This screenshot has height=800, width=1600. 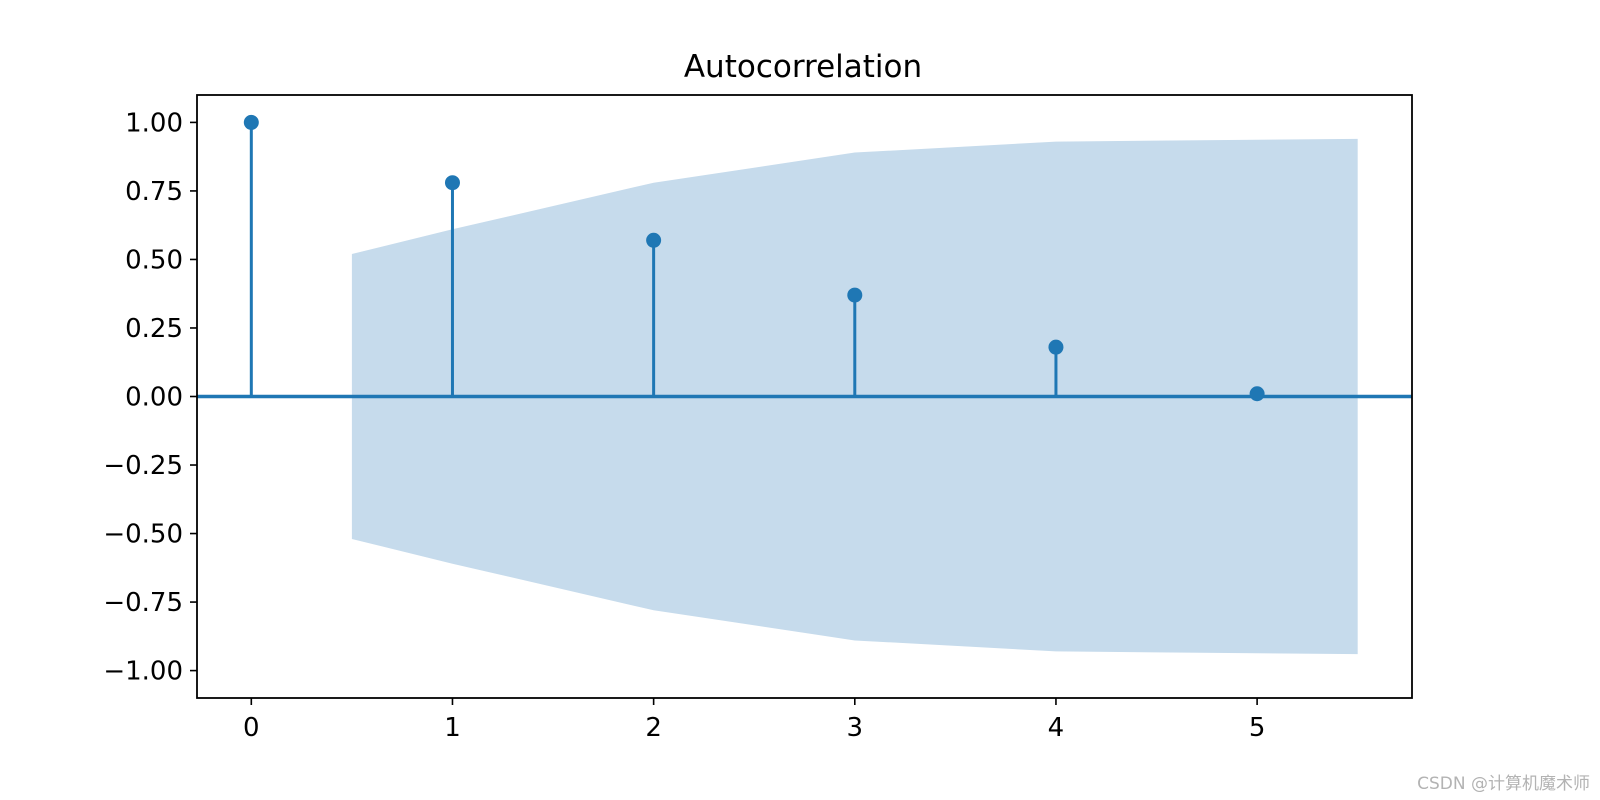 What do you see at coordinates (1056, 728) in the screenshot?
I see `x-tick-label: 4` at bounding box center [1056, 728].